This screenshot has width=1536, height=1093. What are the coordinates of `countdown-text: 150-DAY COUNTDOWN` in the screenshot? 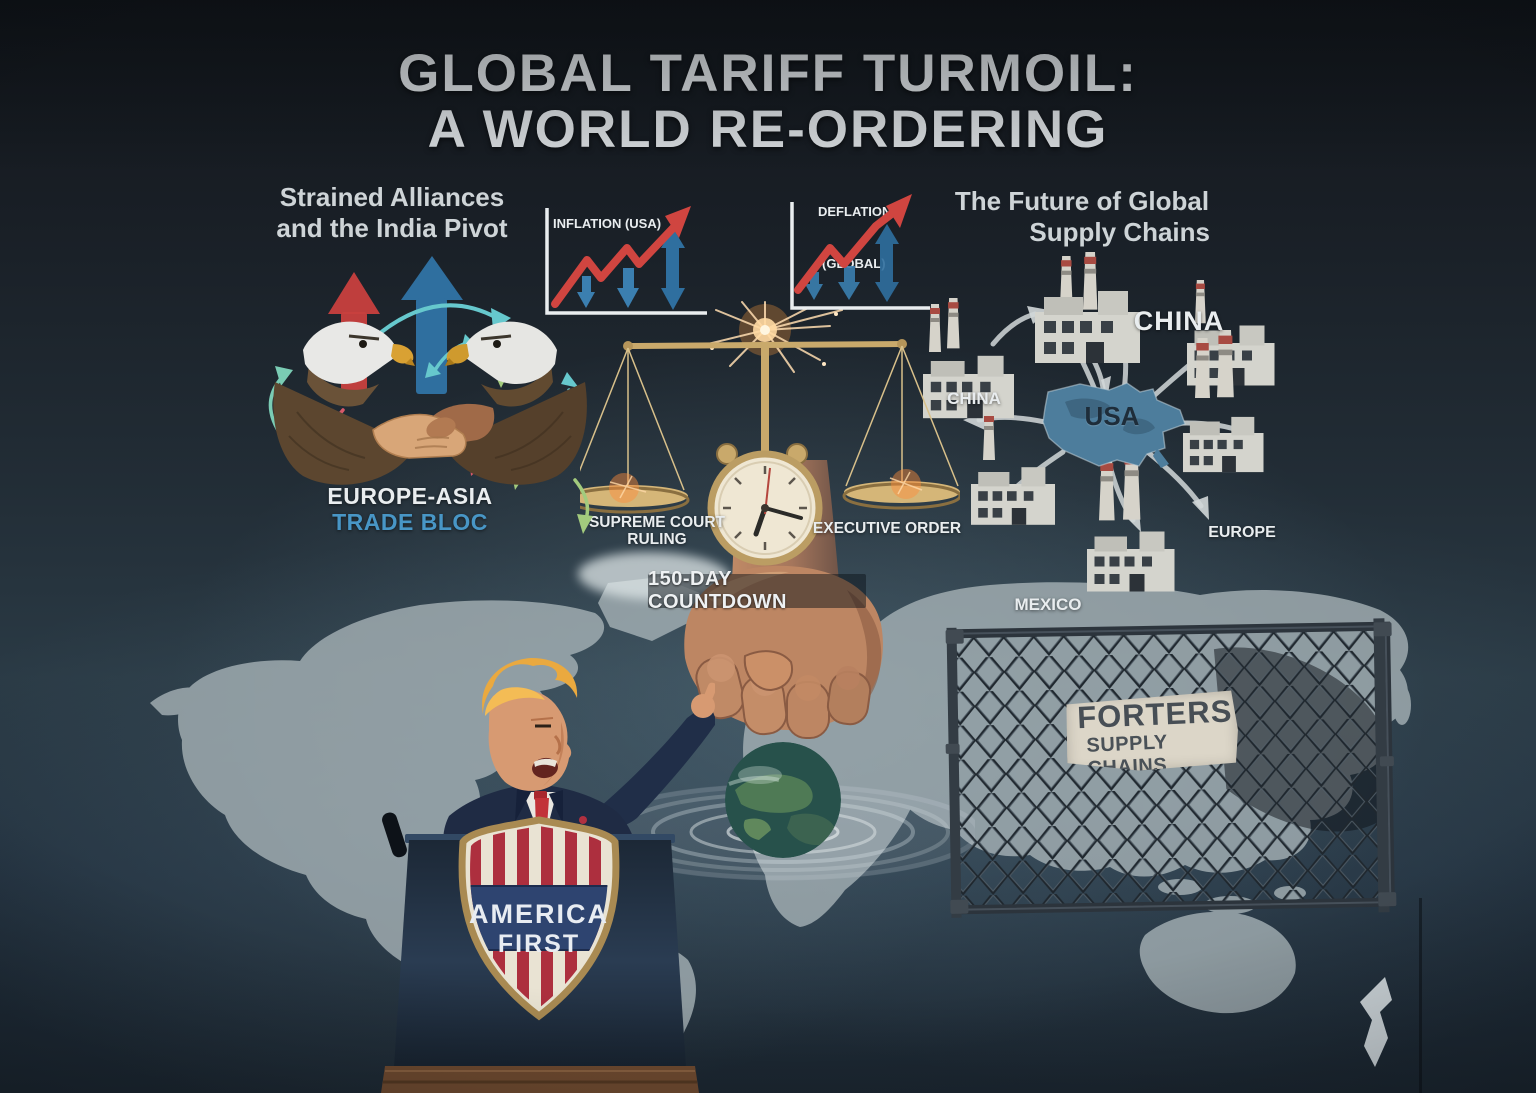 It's located at (717, 590).